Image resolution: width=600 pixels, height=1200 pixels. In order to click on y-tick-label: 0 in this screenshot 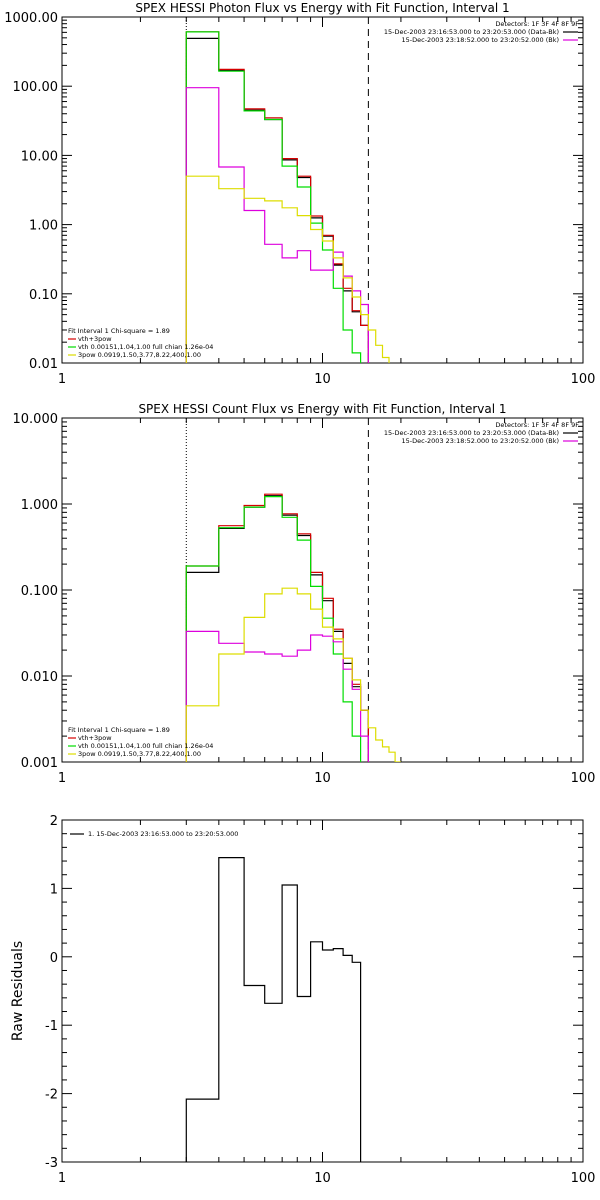, I will do `click(54, 958)`.